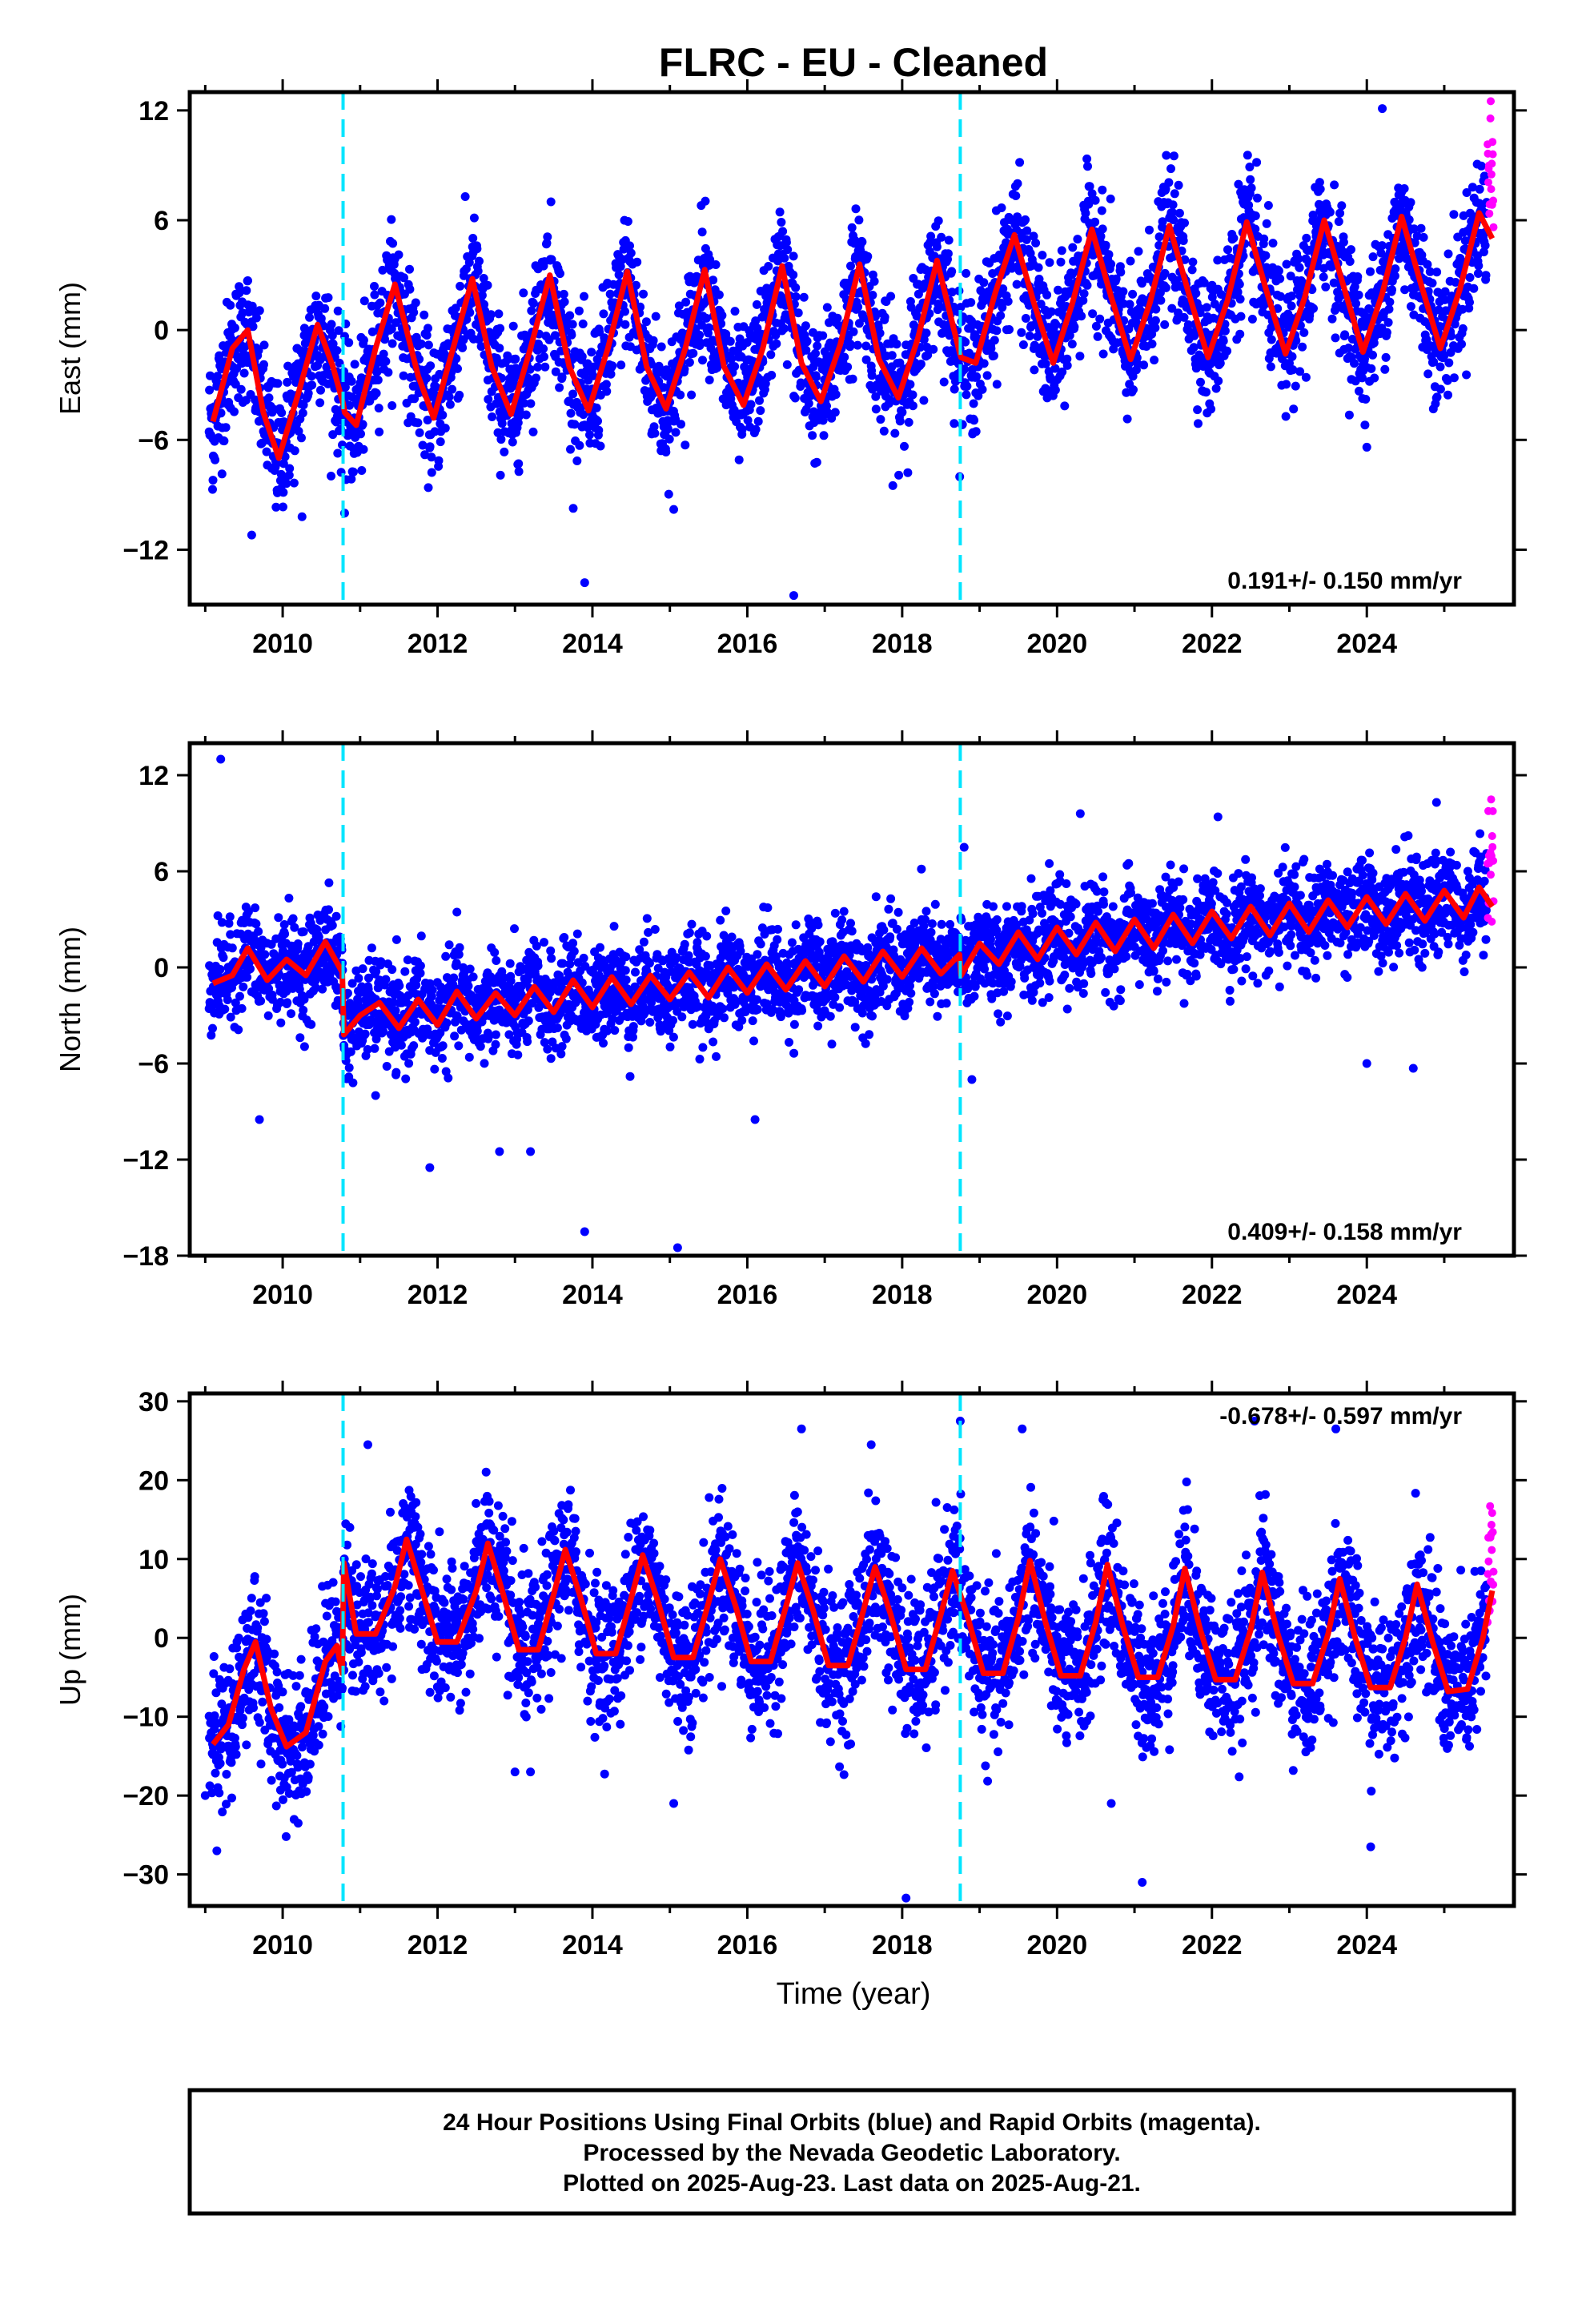 This screenshot has height=2324, width=1582. Describe the element at coordinates (70, 348) in the screenshot. I see `y-axis-label: East (mm)` at that location.